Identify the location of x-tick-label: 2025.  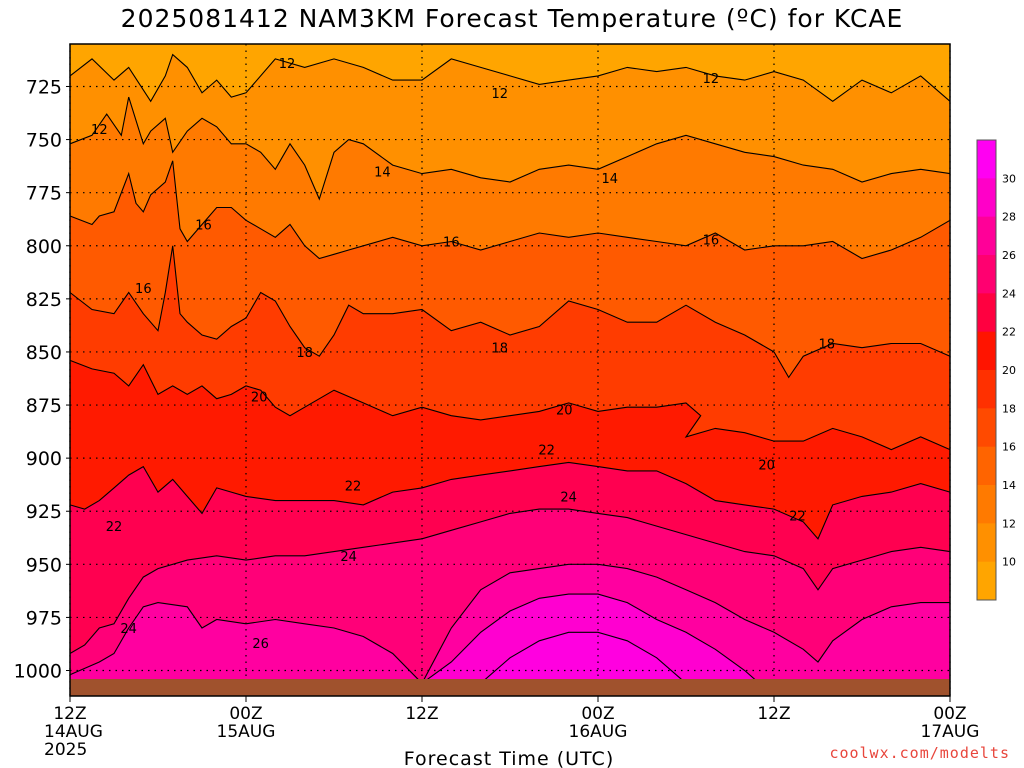
(65, 750).